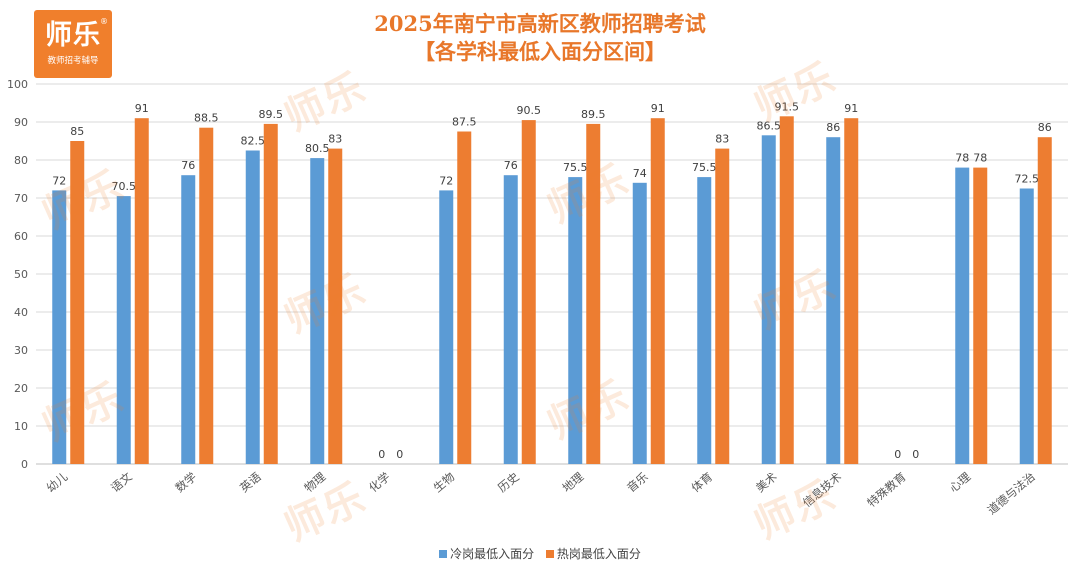 This screenshot has height=573, width=1080. I want to click on legend-label-cold: 冷岗最低入面分, so click(492, 554).